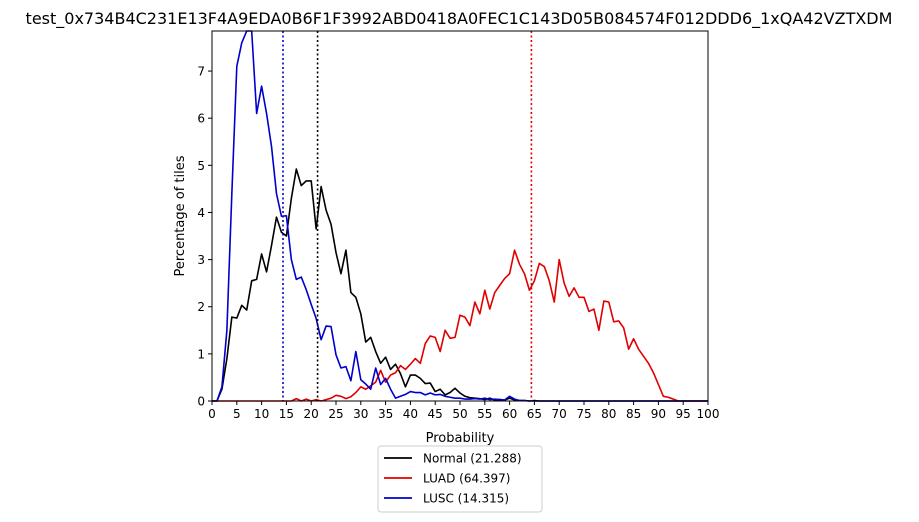 This screenshot has height=522, width=919. What do you see at coordinates (559, 414) in the screenshot?
I see `x-tick-label: 70` at bounding box center [559, 414].